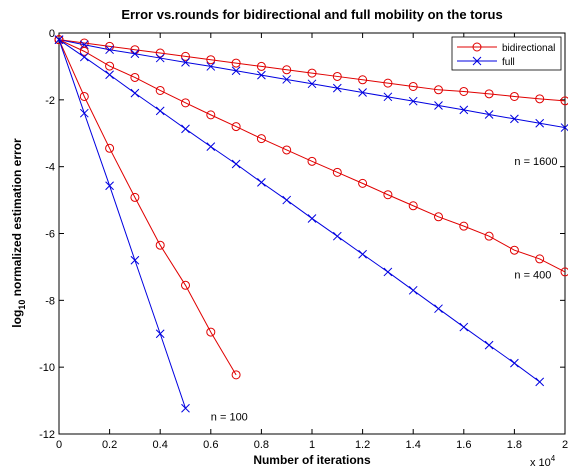 Image resolution: width=568 pixels, height=472 pixels. What do you see at coordinates (535, 162) in the screenshot?
I see `annotation-n1600: n = 1600` at bounding box center [535, 162].